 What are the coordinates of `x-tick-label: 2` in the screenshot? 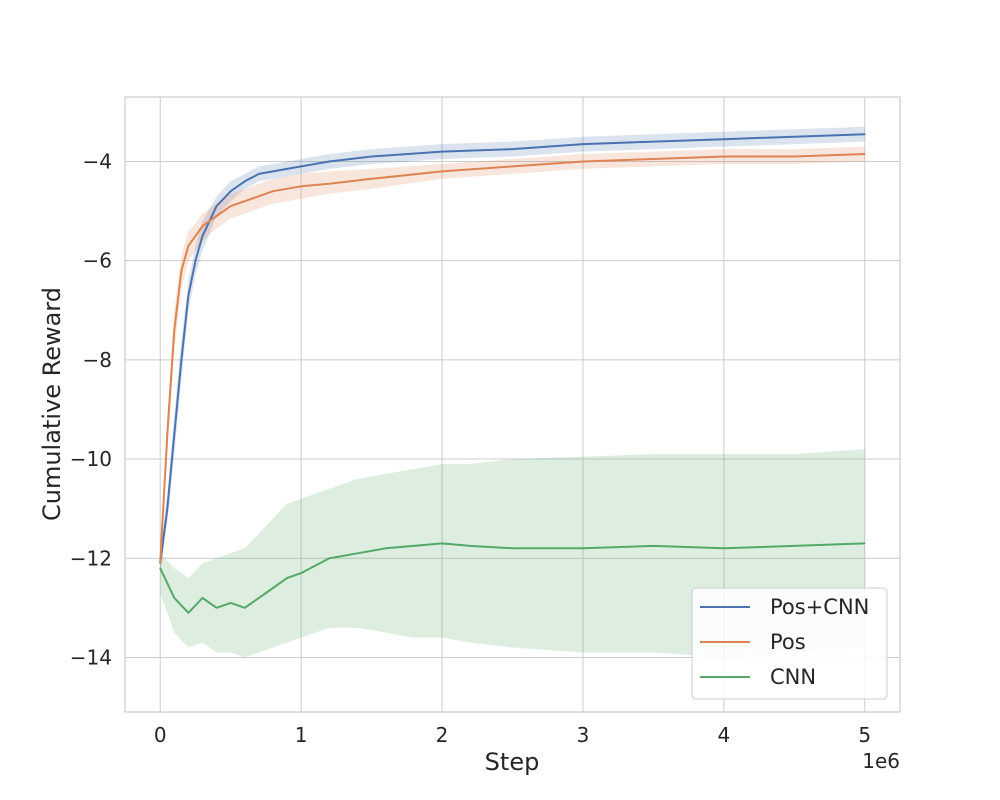 It's located at (442, 735).